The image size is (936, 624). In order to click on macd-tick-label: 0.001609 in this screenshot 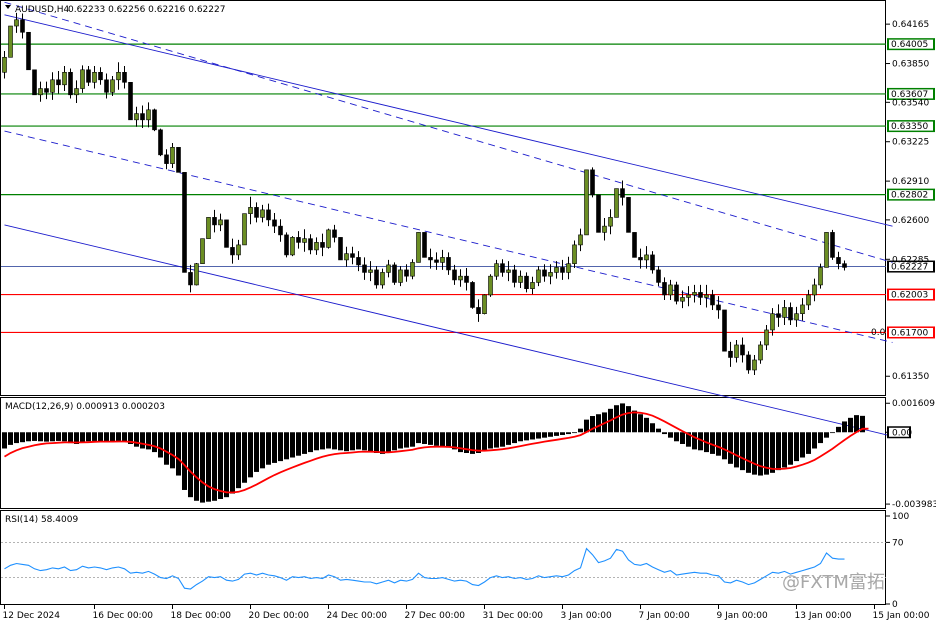, I will do `click(913, 404)`.